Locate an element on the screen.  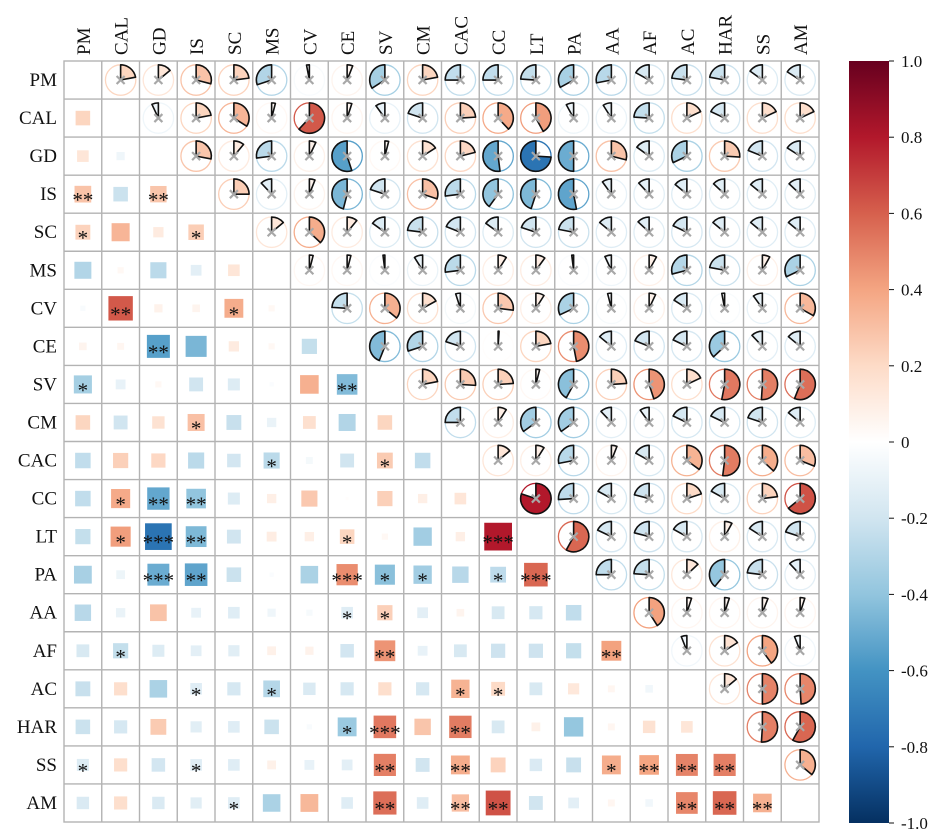
sig-ce-gd: ** is located at coordinates (158, 352).